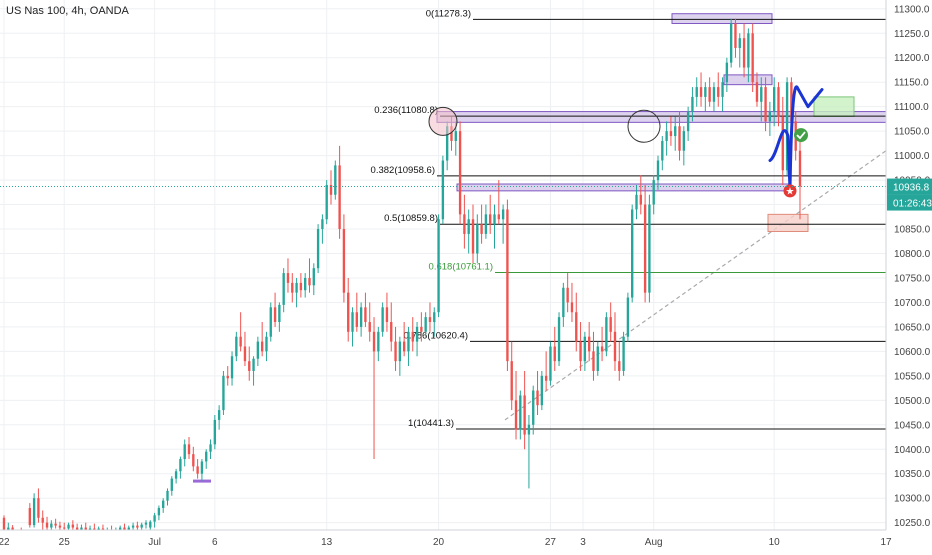  What do you see at coordinates (5, 542) in the screenshot?
I see `time-tick-label: 22` at bounding box center [5, 542].